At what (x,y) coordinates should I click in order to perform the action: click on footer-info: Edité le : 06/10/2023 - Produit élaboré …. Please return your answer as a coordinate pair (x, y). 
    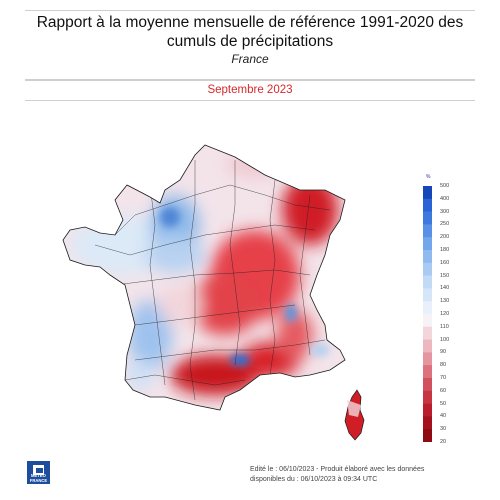
    Looking at the image, I should click on (337, 475).